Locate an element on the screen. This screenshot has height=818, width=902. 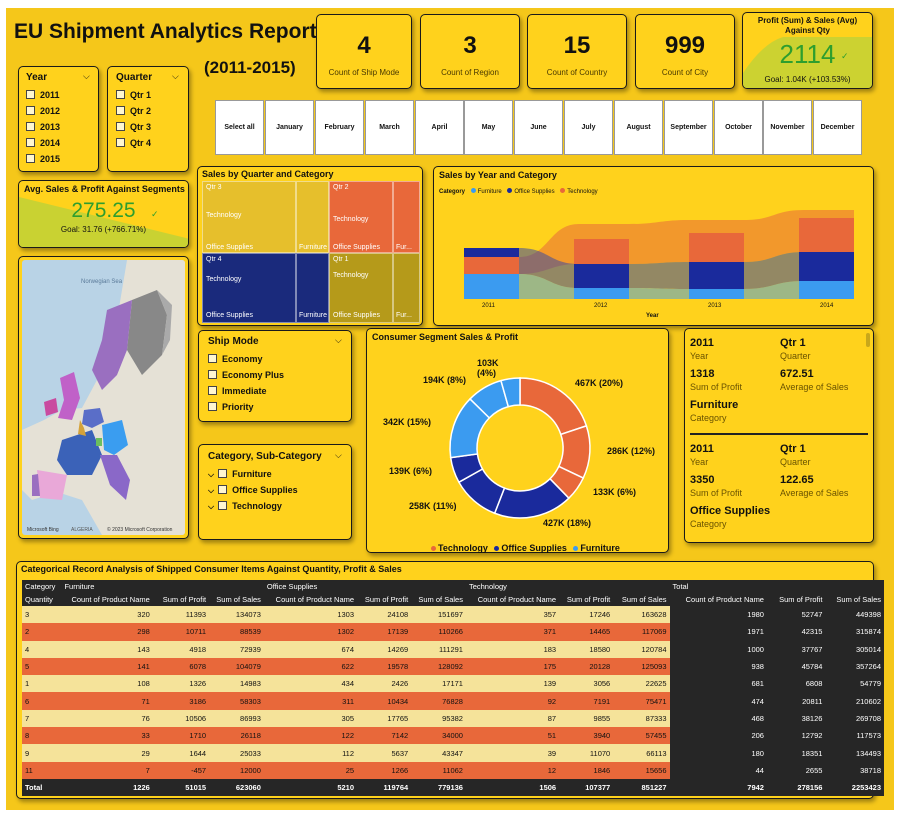
kpi-country: 15 Count of Country is located at coordinates (577, 51).